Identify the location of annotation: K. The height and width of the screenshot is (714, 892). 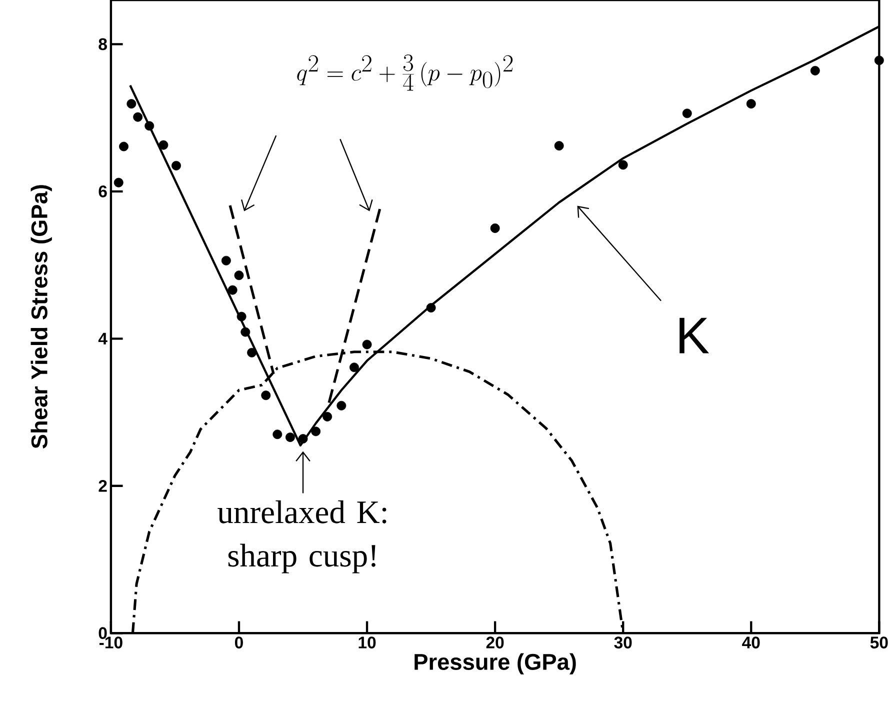
(695, 336).